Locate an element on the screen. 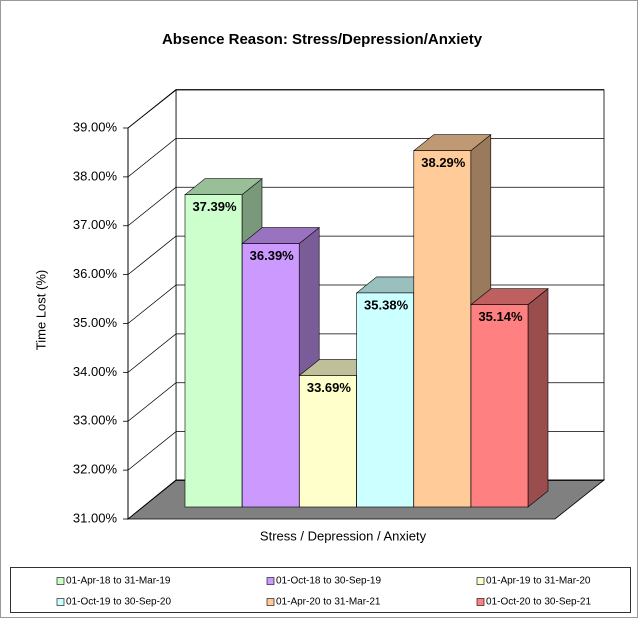 The height and width of the screenshot is (618, 638). data-label: 36.39% is located at coordinates (272, 255).